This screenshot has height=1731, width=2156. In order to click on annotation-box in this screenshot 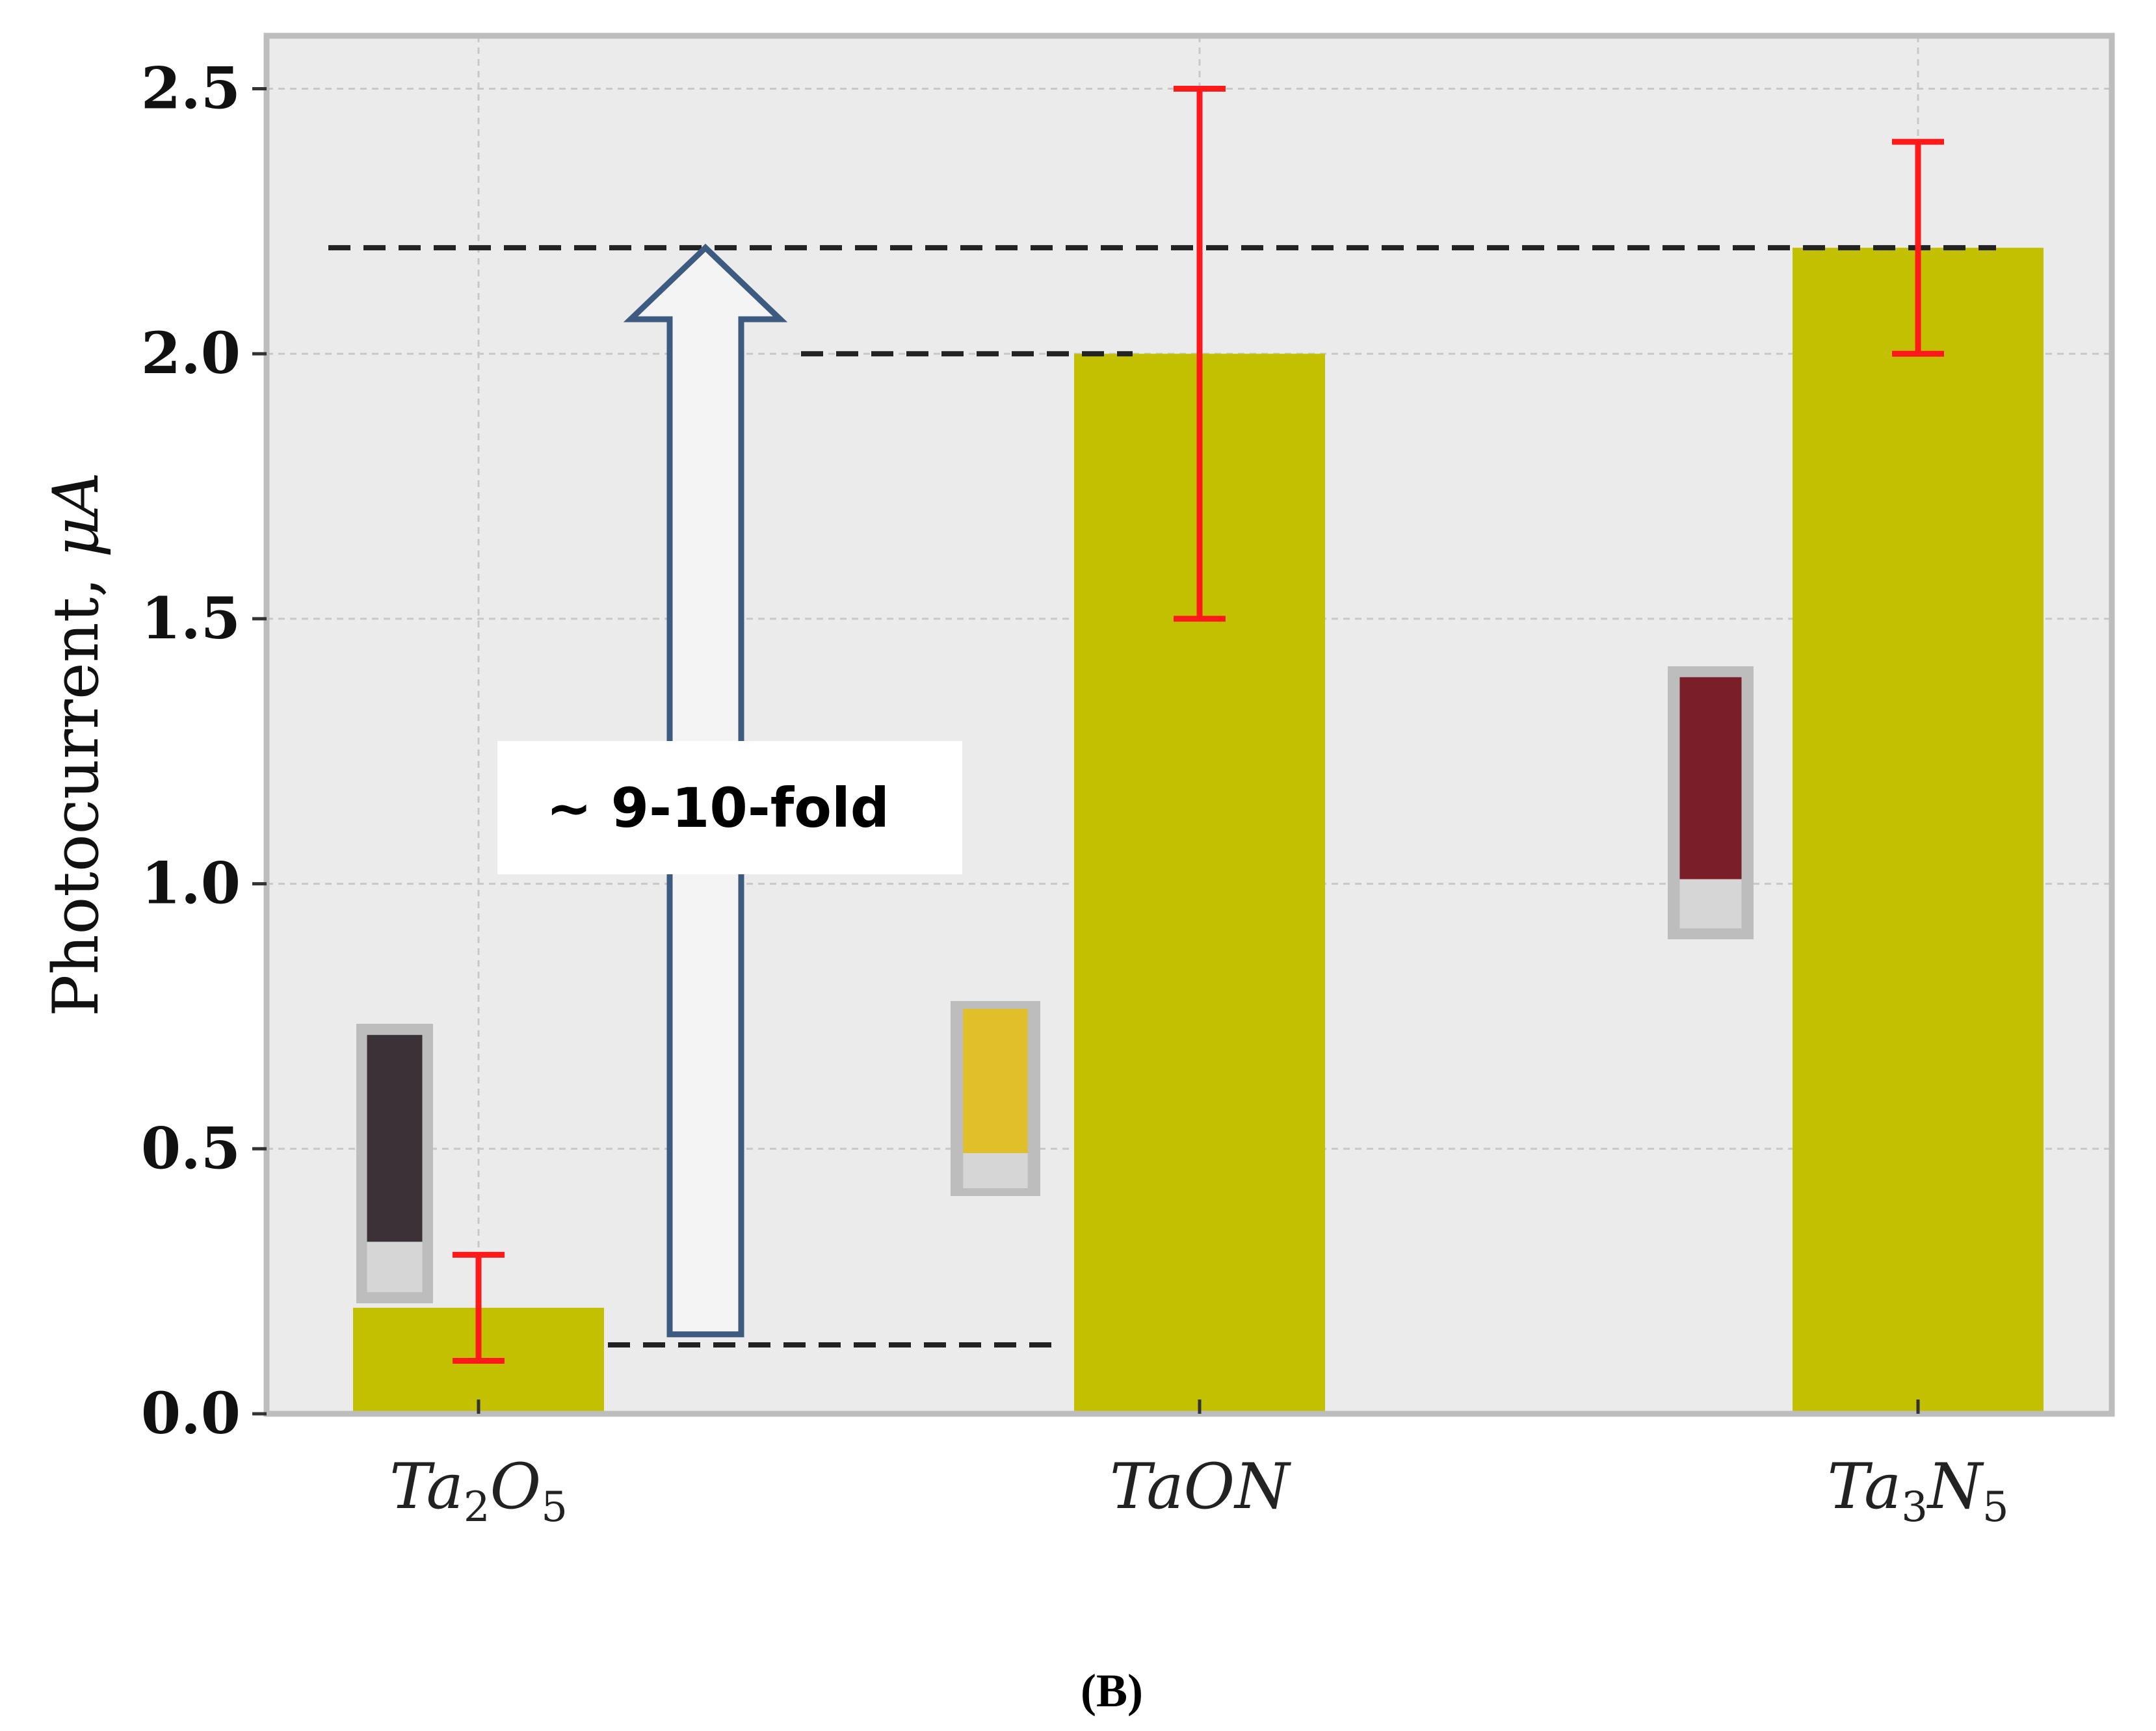, I will do `click(730, 807)`.